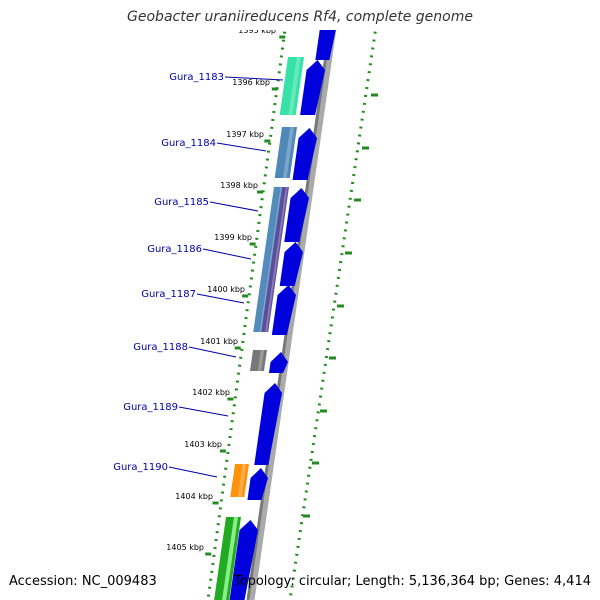  Describe the element at coordinates (188, 143) in the screenshot. I see `gene-label: Gura_1184` at that location.